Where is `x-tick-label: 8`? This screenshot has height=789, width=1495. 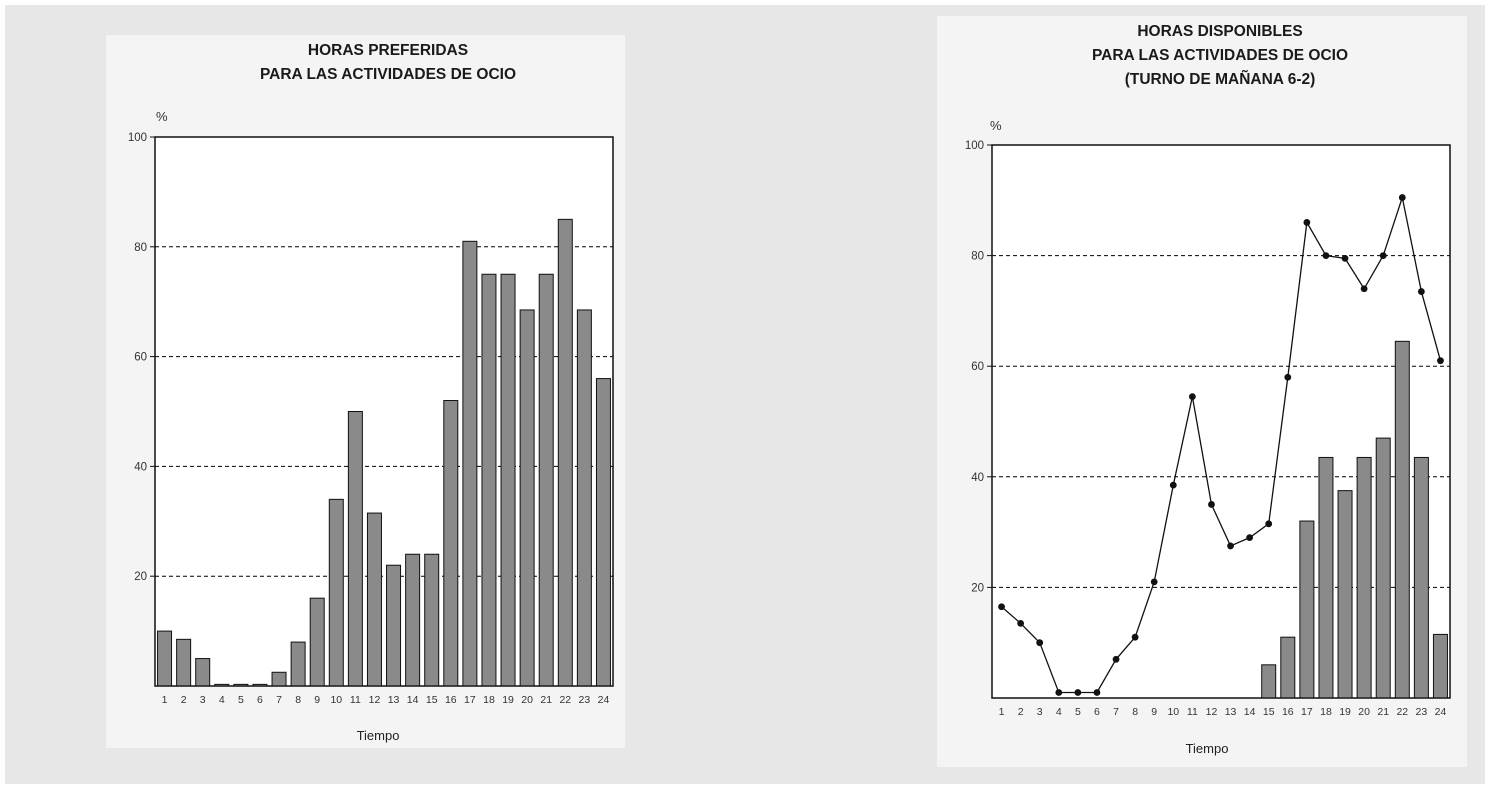
x-tick-label: 8 is located at coordinates (298, 700).